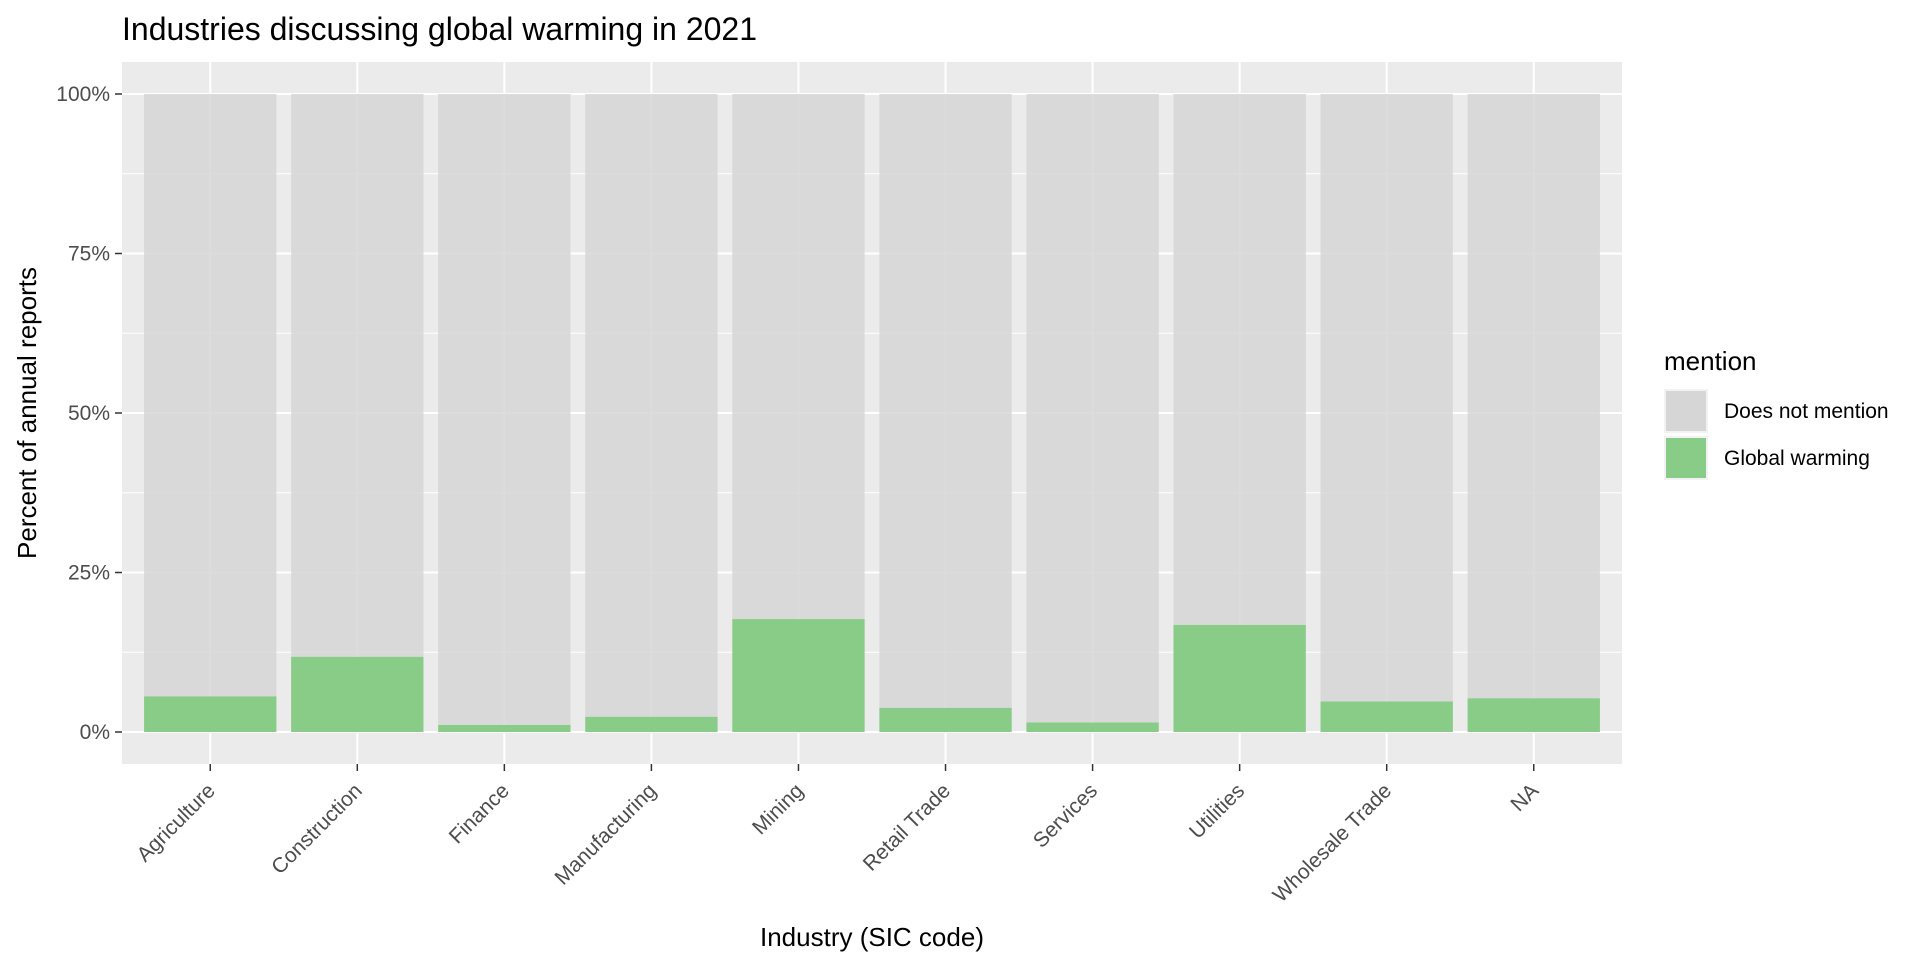 Image resolution: width=1920 pixels, height=960 pixels. Describe the element at coordinates (1797, 458) in the screenshot. I see `legend-label-global-warming: Global warming` at that location.